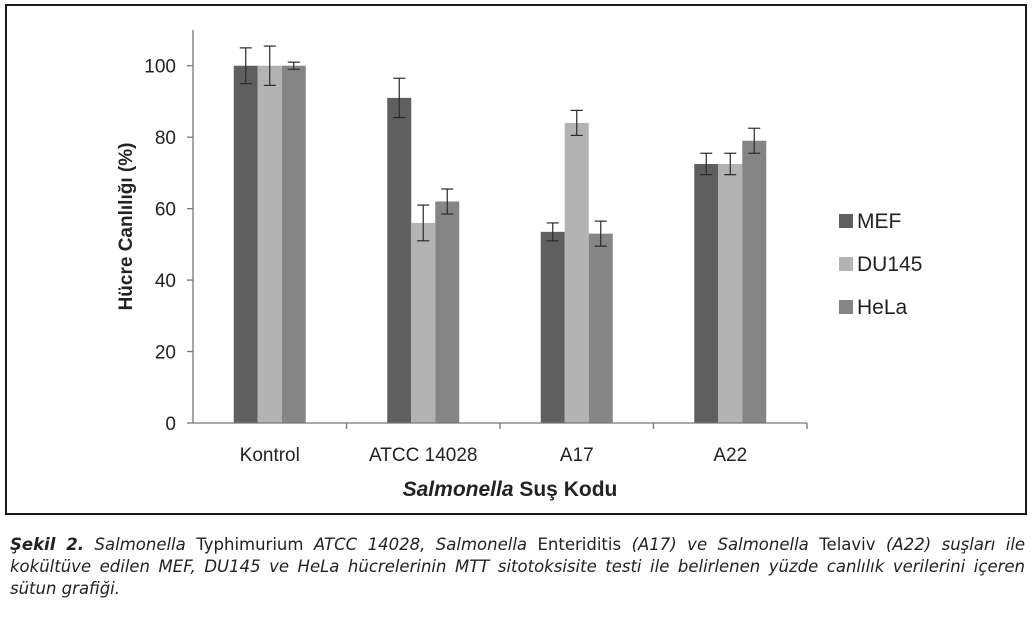 The height and width of the screenshot is (620, 1032). I want to click on caption-s5: Enteriditis, so click(579, 544).